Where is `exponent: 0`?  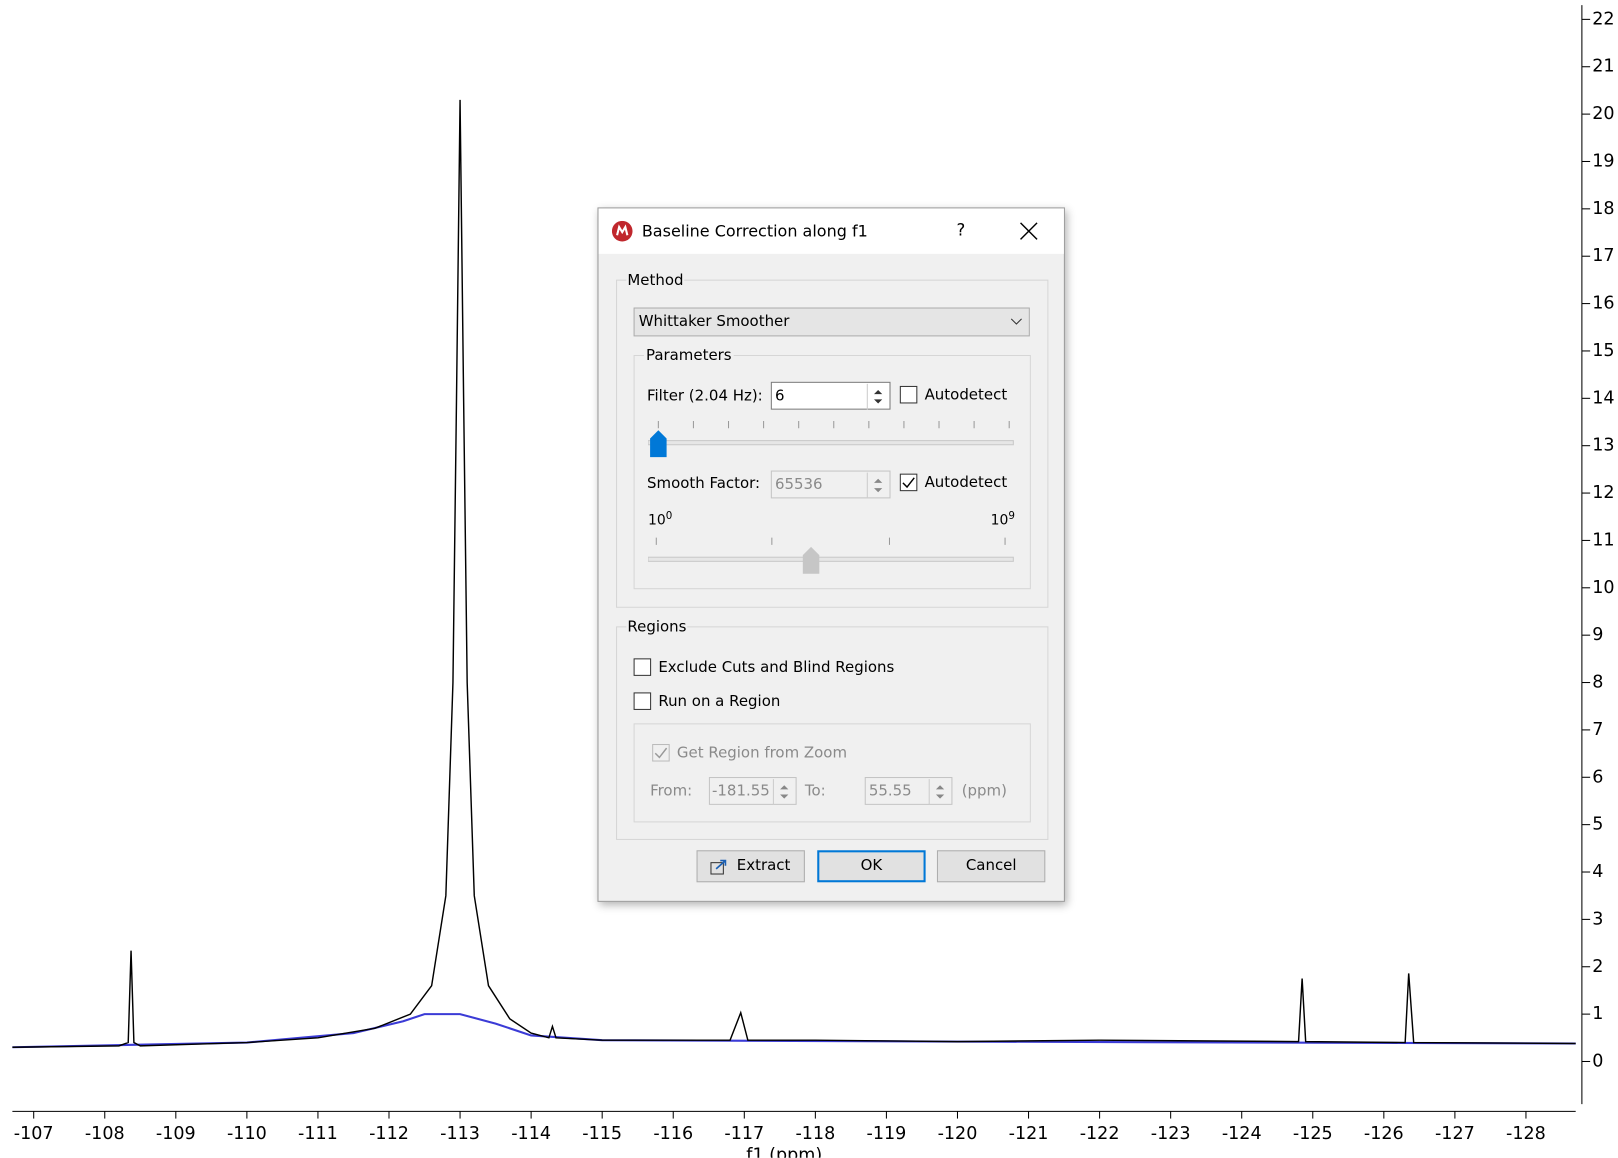
exponent: 0 is located at coordinates (669, 516).